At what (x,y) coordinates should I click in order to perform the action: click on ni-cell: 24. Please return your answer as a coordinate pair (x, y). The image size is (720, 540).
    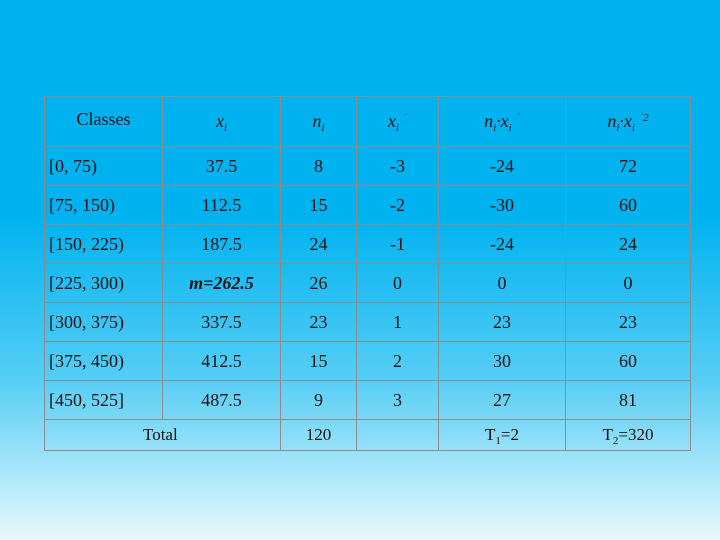
    Looking at the image, I should click on (318, 244).